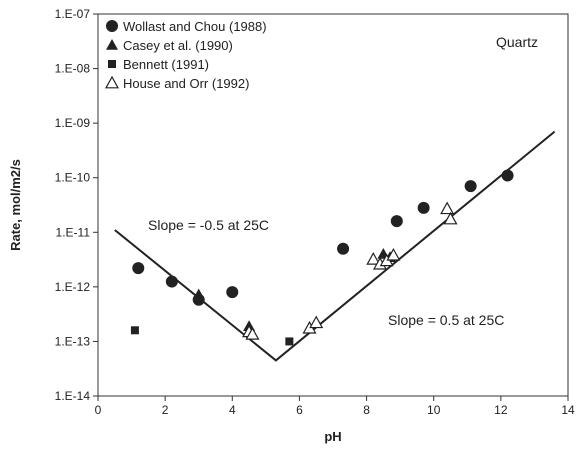  I want to click on legend-marker-square, so click(112, 64).